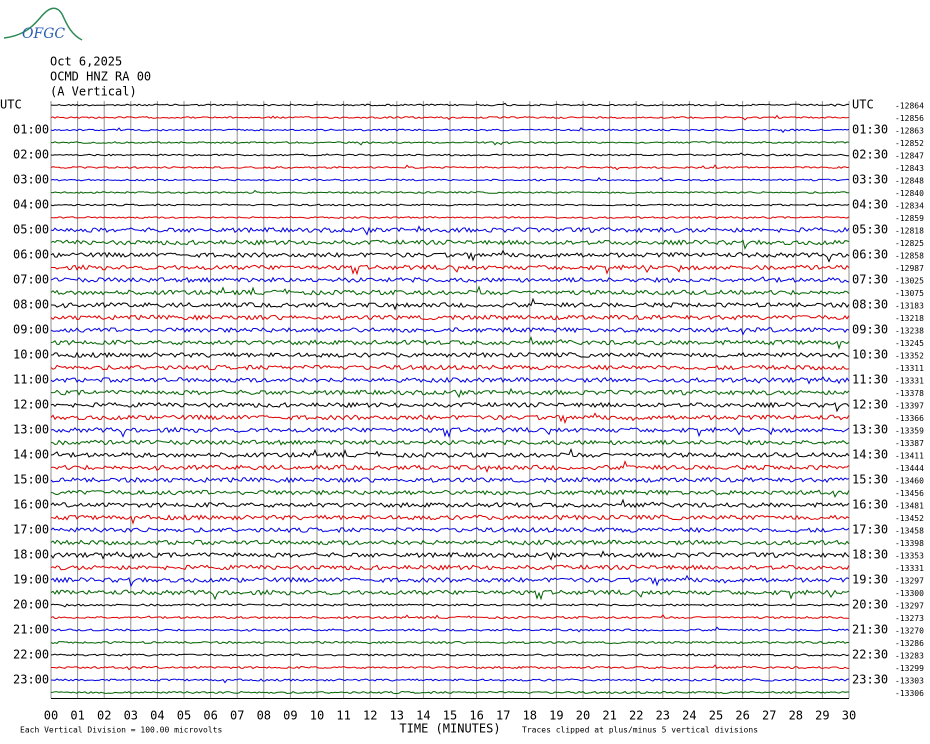  I want to click on x-tick-label: 19, so click(556, 716).